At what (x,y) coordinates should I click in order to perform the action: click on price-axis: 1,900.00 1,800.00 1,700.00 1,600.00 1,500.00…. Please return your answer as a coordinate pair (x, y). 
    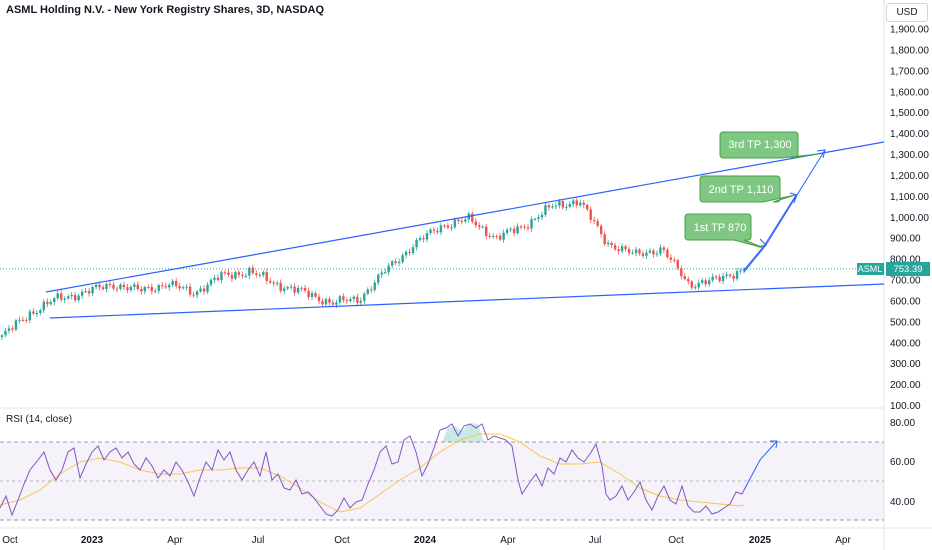
    Looking at the image, I should click on (909, 219).